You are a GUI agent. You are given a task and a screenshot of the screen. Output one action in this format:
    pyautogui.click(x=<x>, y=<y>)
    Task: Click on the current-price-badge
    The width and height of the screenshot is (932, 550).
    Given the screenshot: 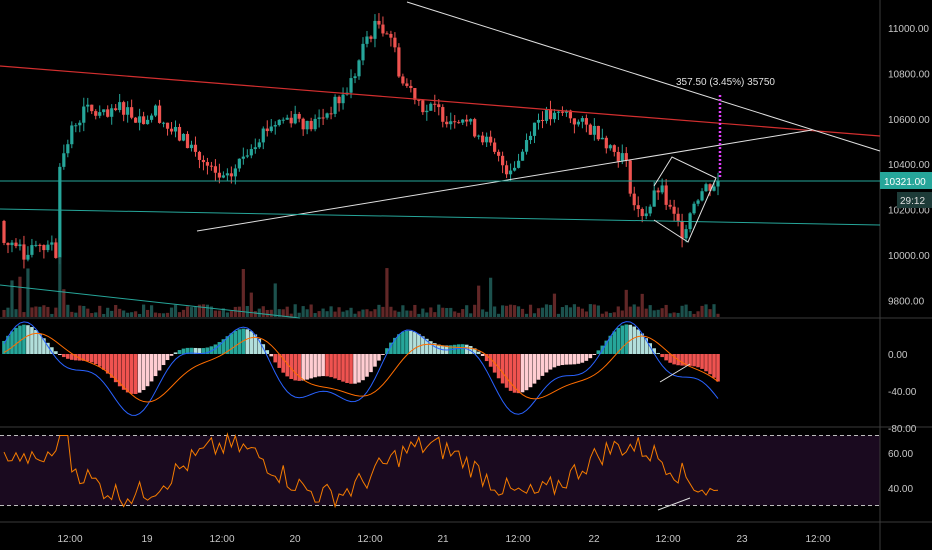 What is the action you would take?
    pyautogui.click(x=906, y=180)
    